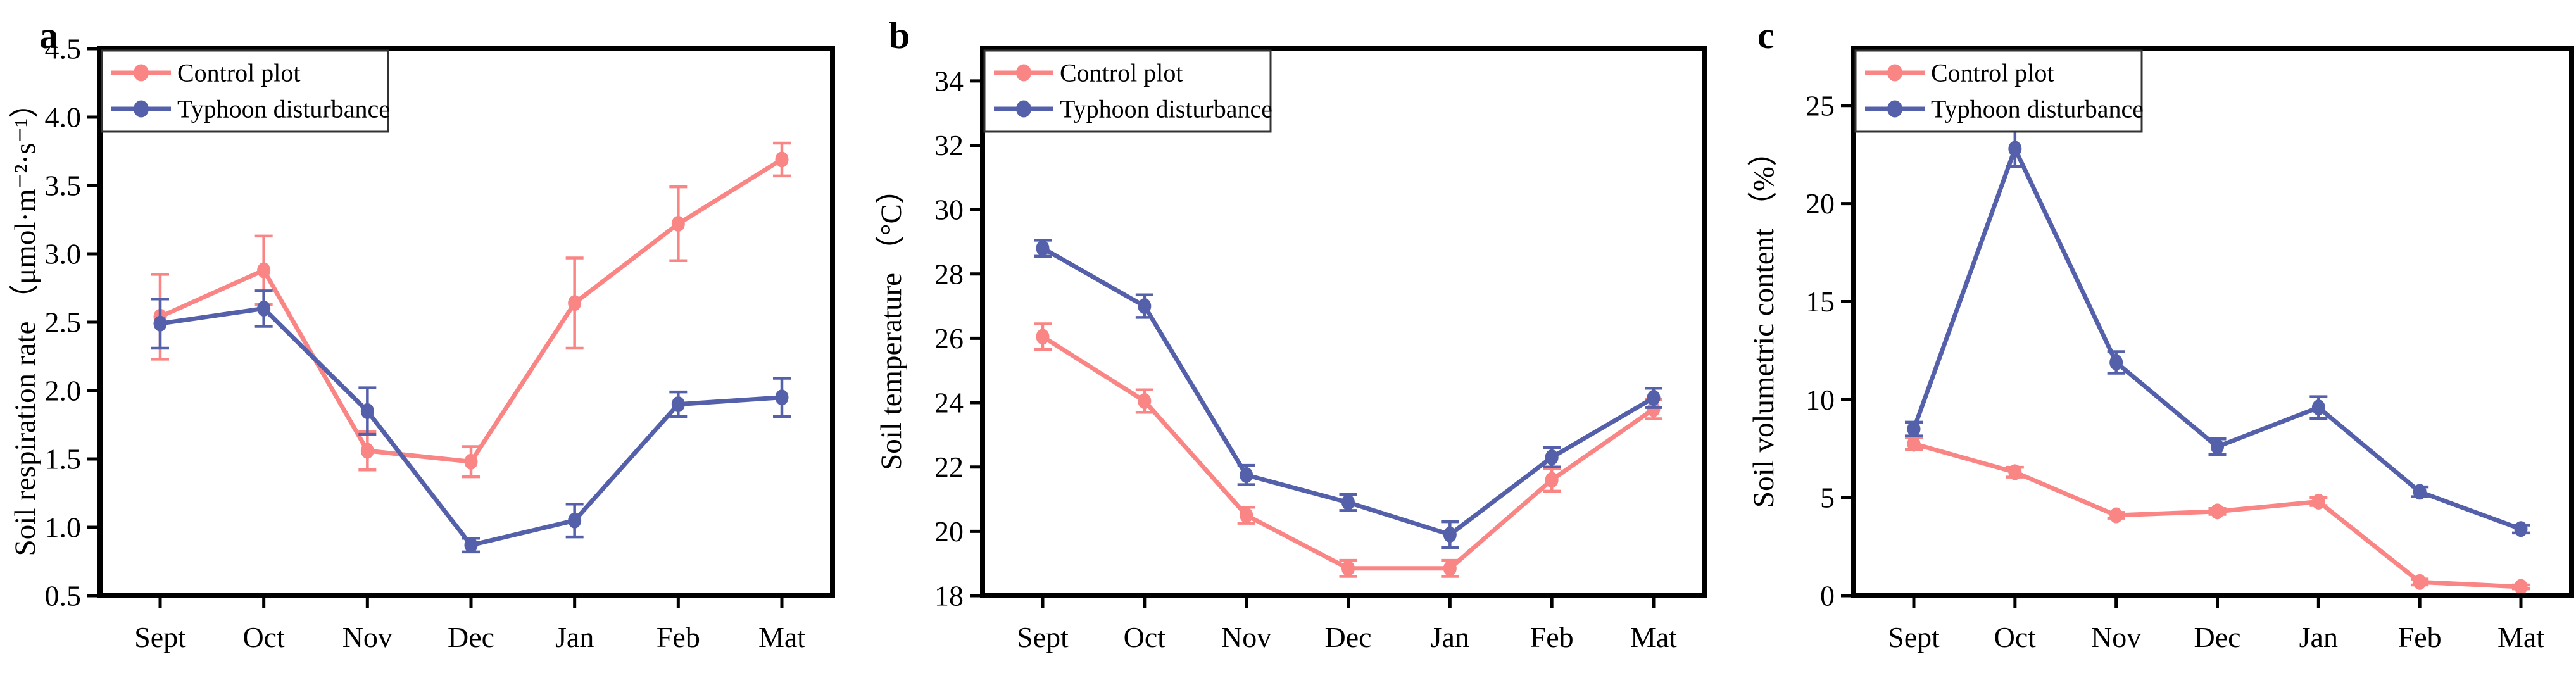  Describe the element at coordinates (1121, 73) in the screenshot. I see `legend-label: Control plot` at that location.